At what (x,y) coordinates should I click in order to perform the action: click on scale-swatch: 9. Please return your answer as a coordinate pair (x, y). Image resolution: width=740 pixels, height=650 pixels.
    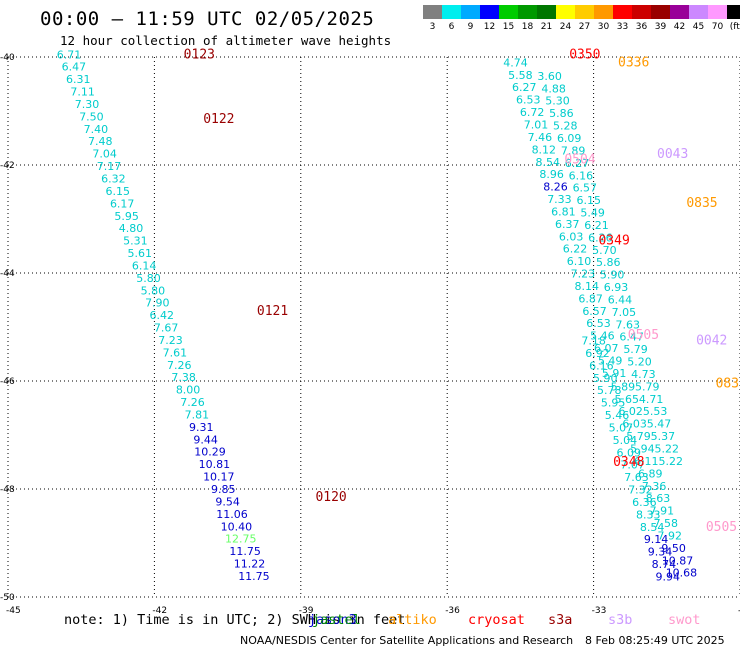
    Looking at the image, I should click on (470, 18).